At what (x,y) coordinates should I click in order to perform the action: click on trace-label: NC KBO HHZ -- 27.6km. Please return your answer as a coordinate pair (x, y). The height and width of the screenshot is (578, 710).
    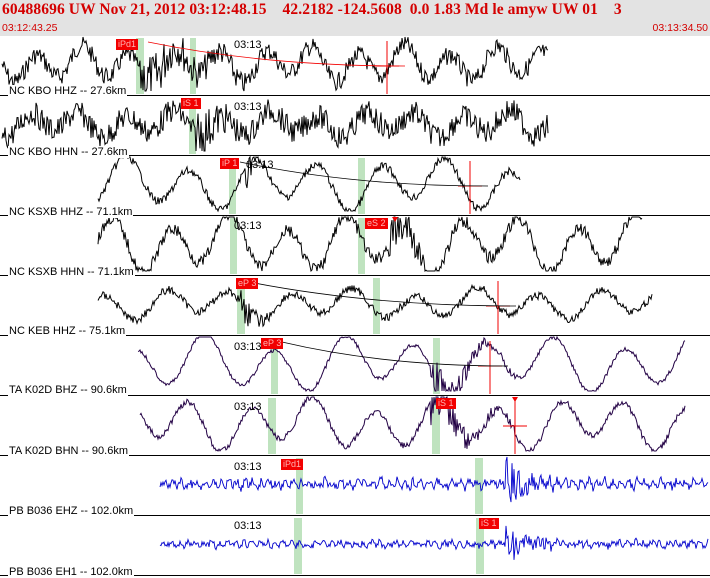
    Looking at the image, I should click on (68, 91).